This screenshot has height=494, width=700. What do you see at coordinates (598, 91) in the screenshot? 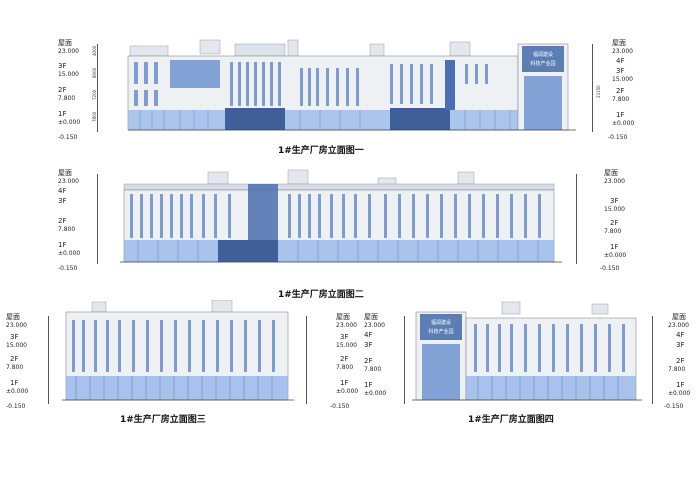
I see `dim-23150: 23150` at bounding box center [598, 91].